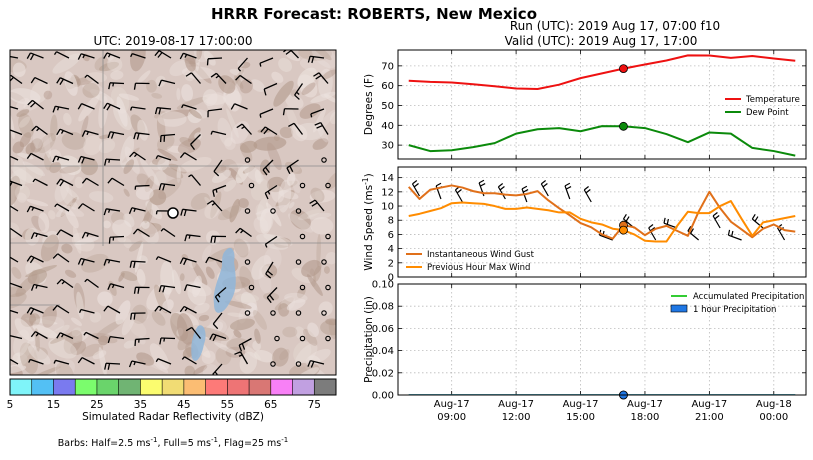  What do you see at coordinates (383, 373) in the screenshot?
I see `y-tick-label: 0.02` at bounding box center [383, 373].